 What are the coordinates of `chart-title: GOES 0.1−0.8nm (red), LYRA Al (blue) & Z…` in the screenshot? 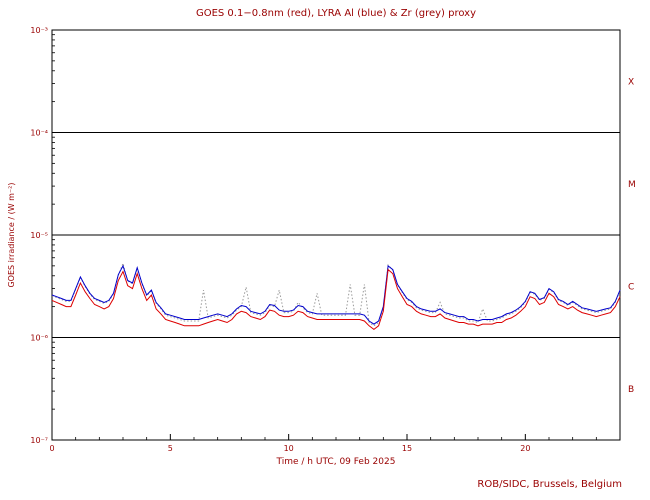 It's located at (336, 13).